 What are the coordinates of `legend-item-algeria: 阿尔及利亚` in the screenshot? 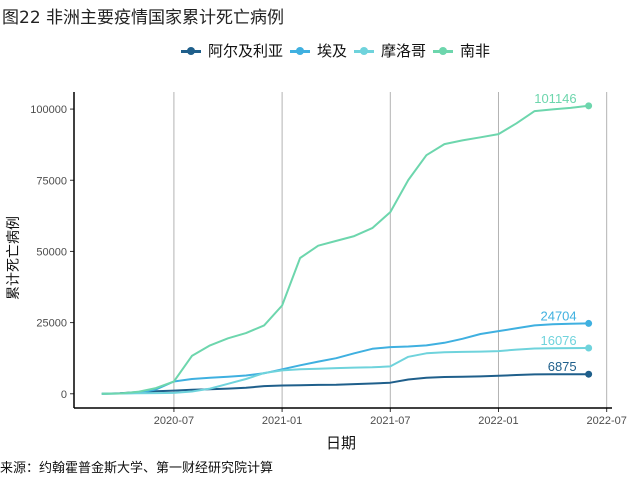 It's located at (231, 50).